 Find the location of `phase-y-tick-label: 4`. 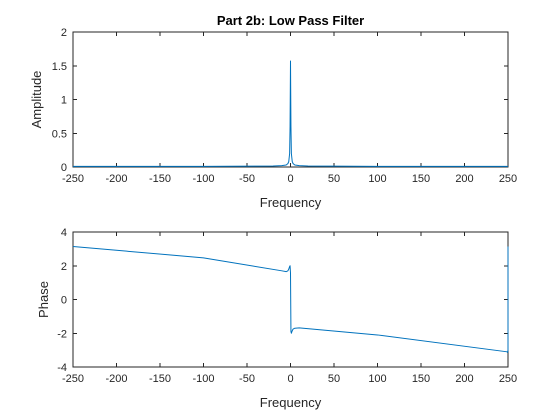

phase-y-tick-label: 4 is located at coordinates (64, 233).